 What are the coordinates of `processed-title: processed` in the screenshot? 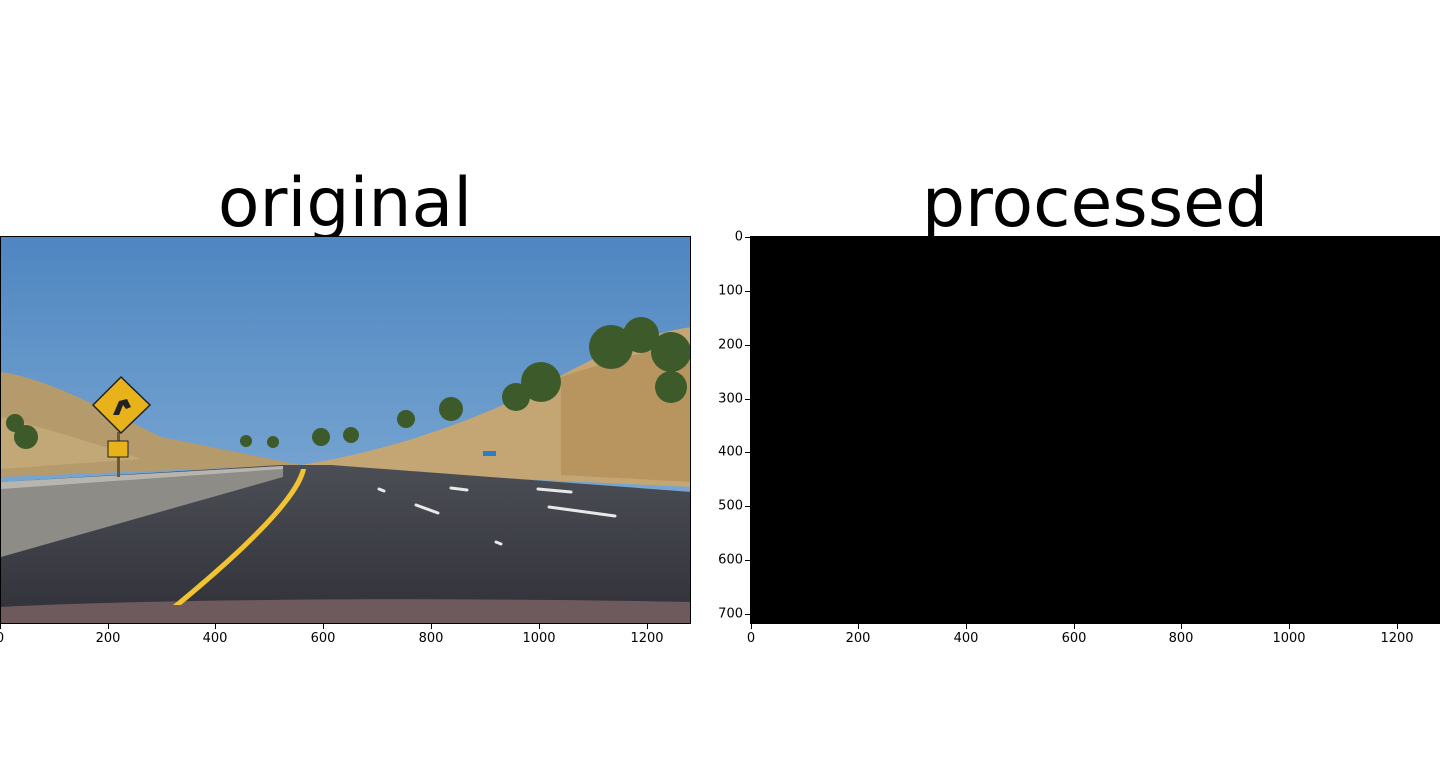 It's located at (1095, 203).